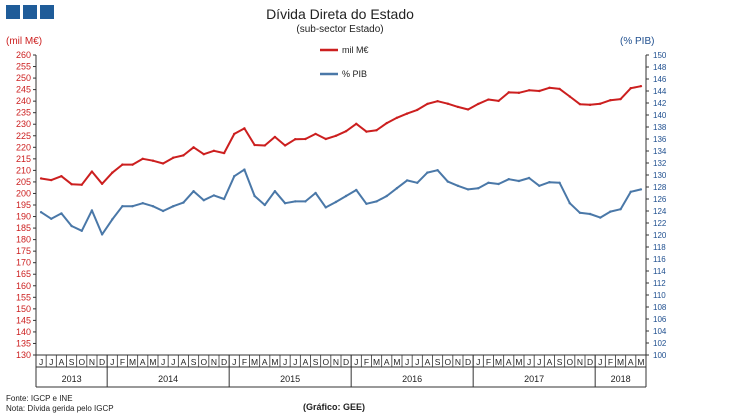 The width and height of the screenshot is (750, 417). I want to click on left-tick-label: 180, so click(23, 240).